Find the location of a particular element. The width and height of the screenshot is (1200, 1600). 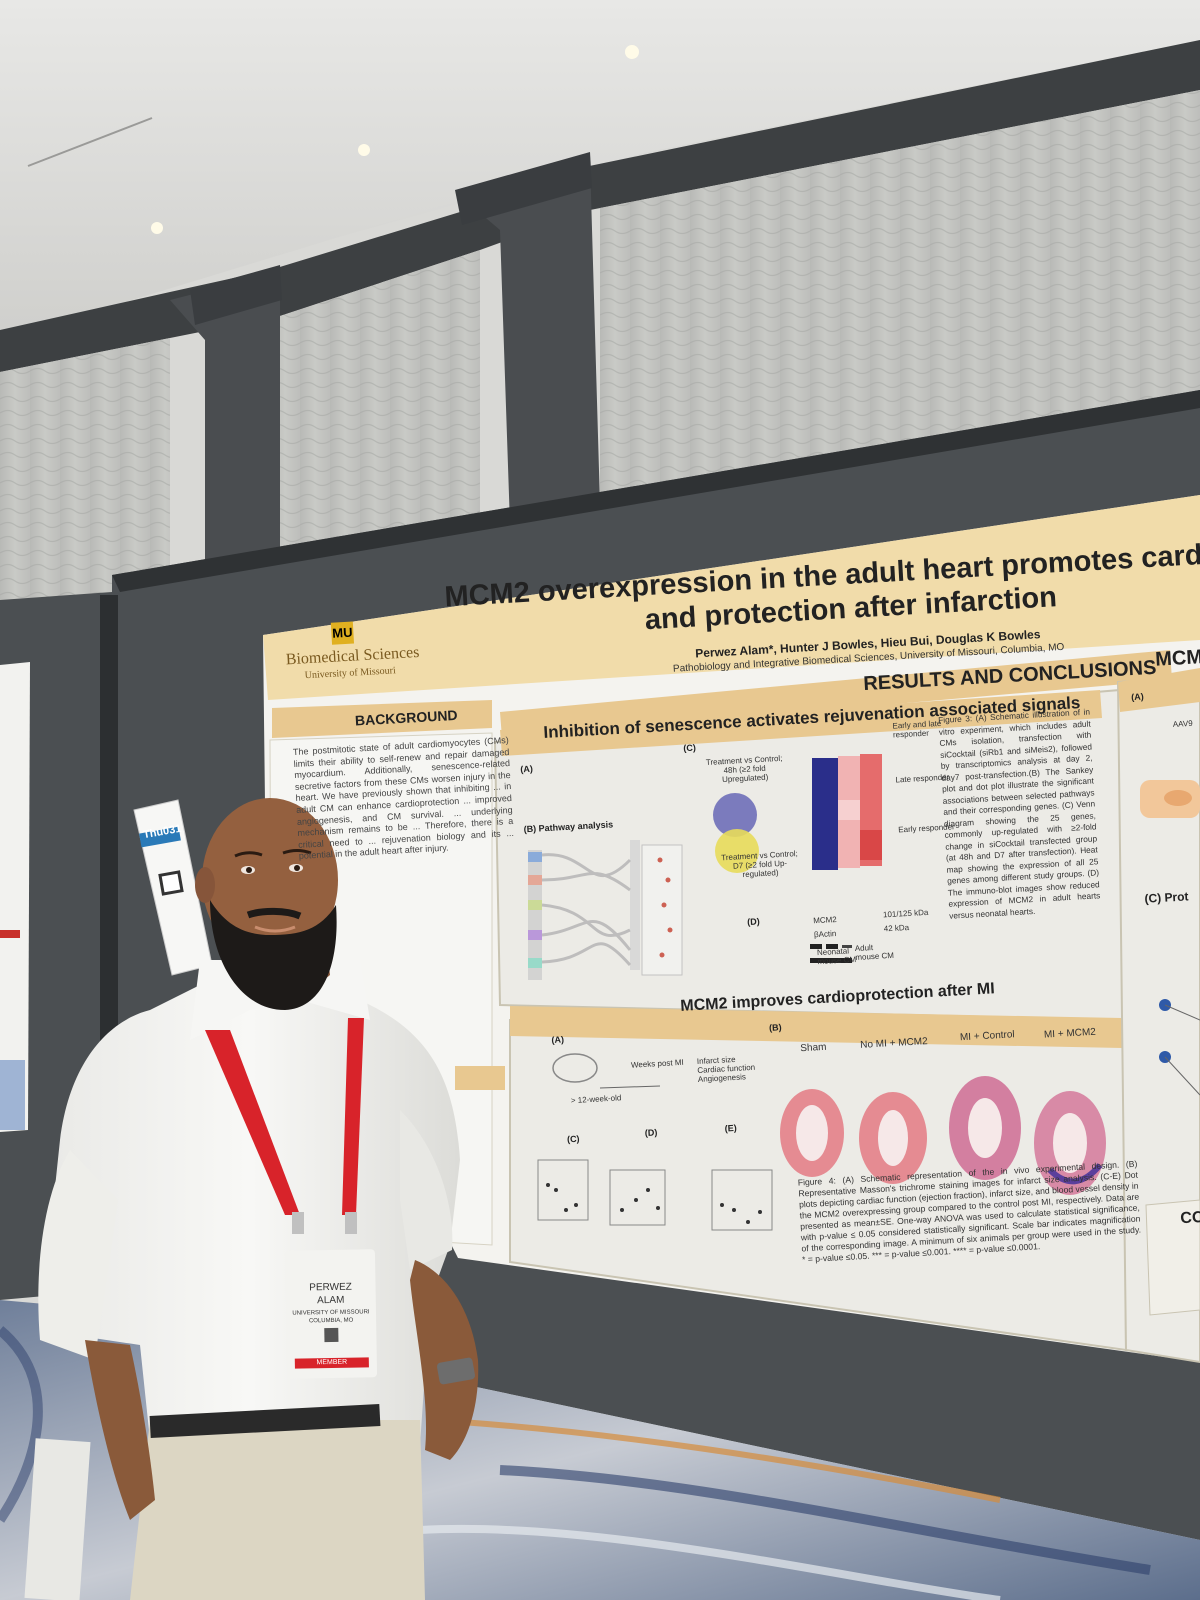

poster-tube is located at coordinates (57, 1519).